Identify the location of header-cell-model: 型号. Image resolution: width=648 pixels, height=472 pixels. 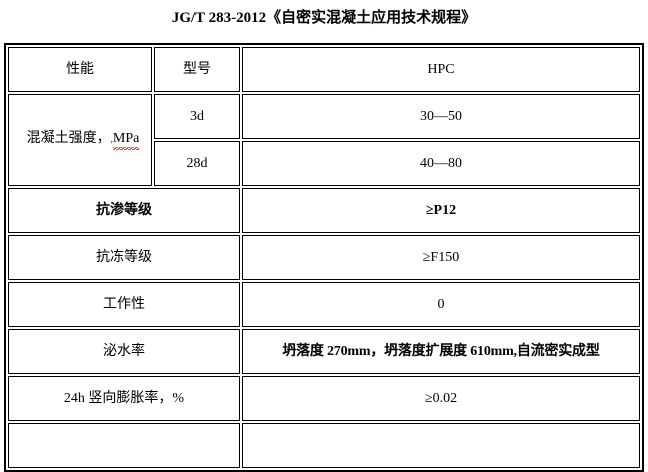
(197, 69).